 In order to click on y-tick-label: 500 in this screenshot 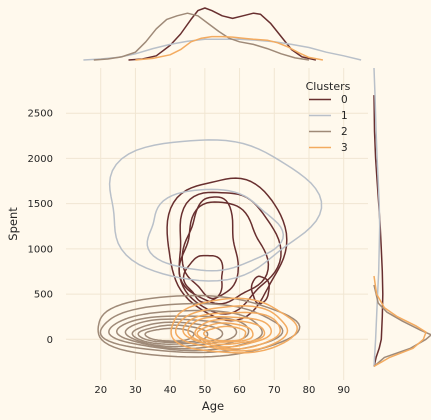, I will do `click(43, 295)`.